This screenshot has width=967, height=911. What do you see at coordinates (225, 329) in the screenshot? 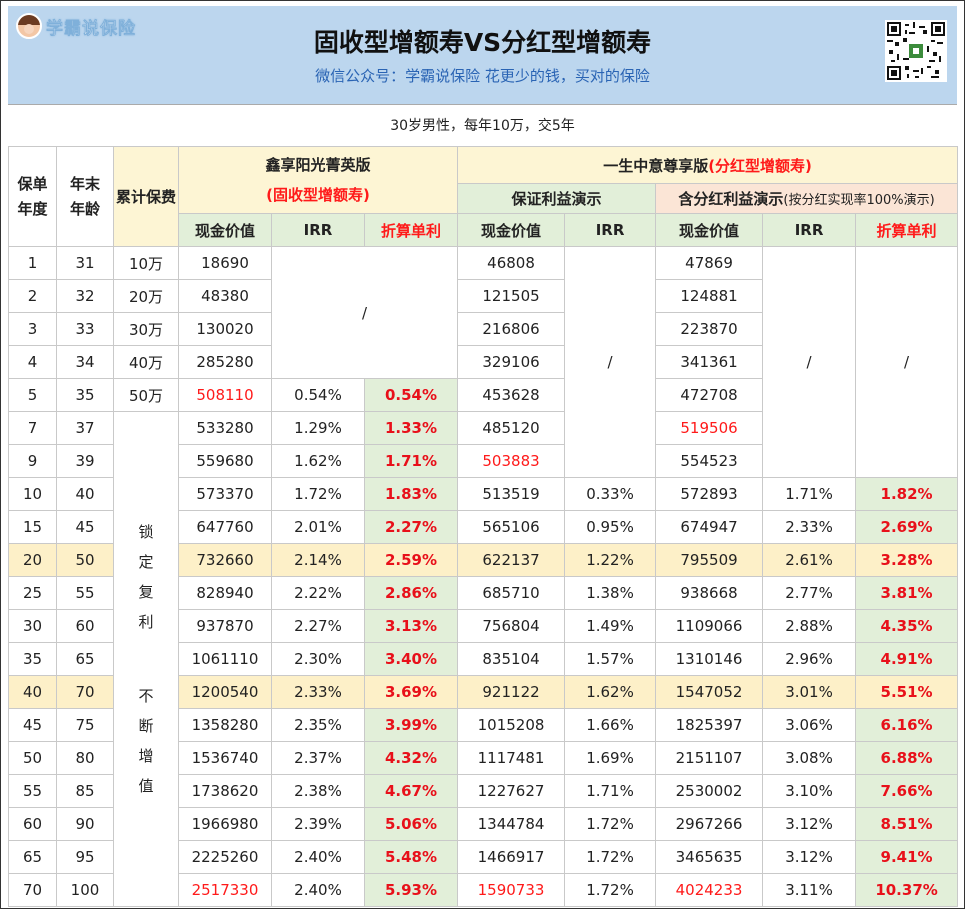
I see `cell-a-cash-value: 130020` at bounding box center [225, 329].